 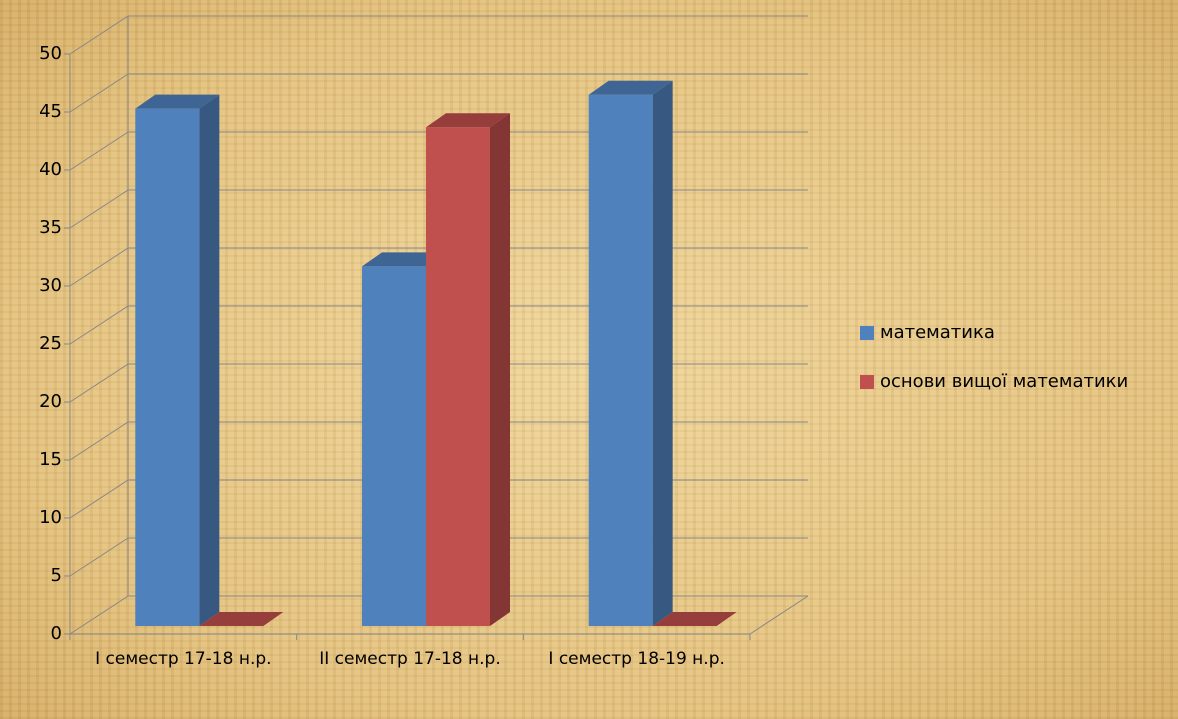 I want to click on x-tick-label: II семестр 17-18 н.р., so click(x=410, y=659).